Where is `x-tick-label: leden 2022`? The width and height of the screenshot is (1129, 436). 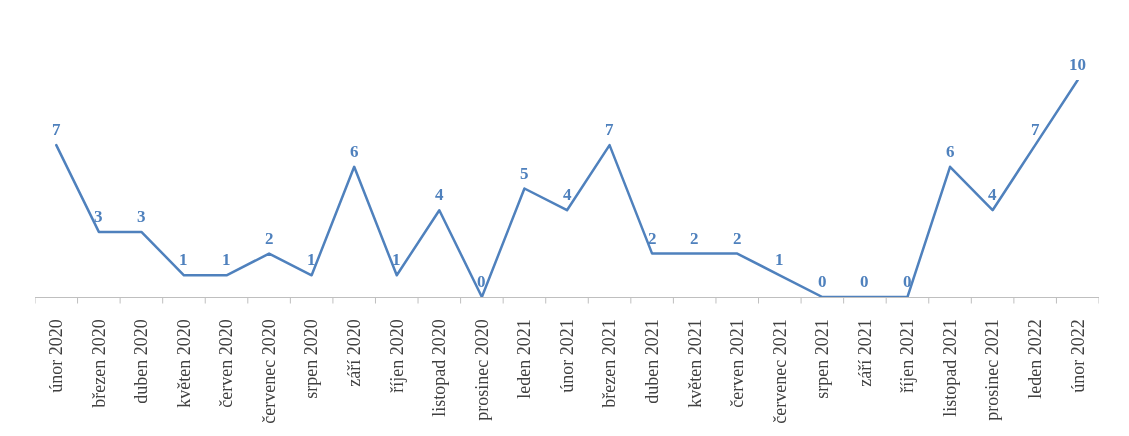
x-tick-label: leden 2022 is located at coordinates (1035, 359).